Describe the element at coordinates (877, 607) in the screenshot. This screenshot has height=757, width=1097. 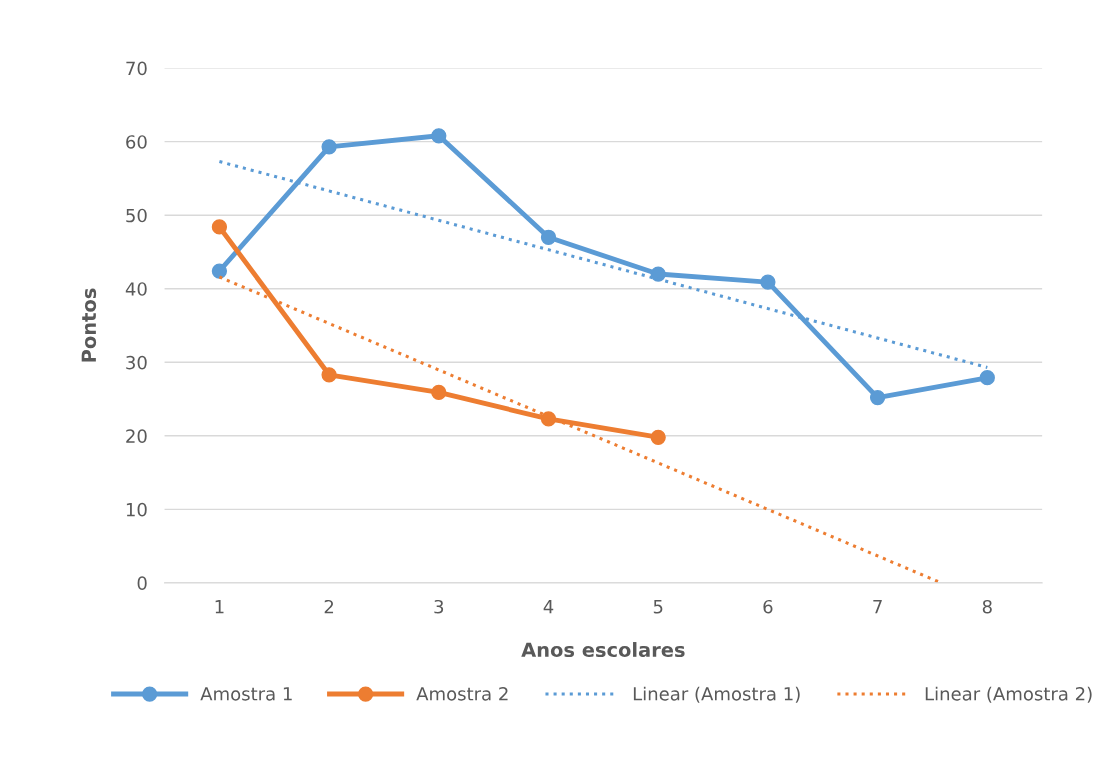
I see `x-tick-label: 7` at that location.